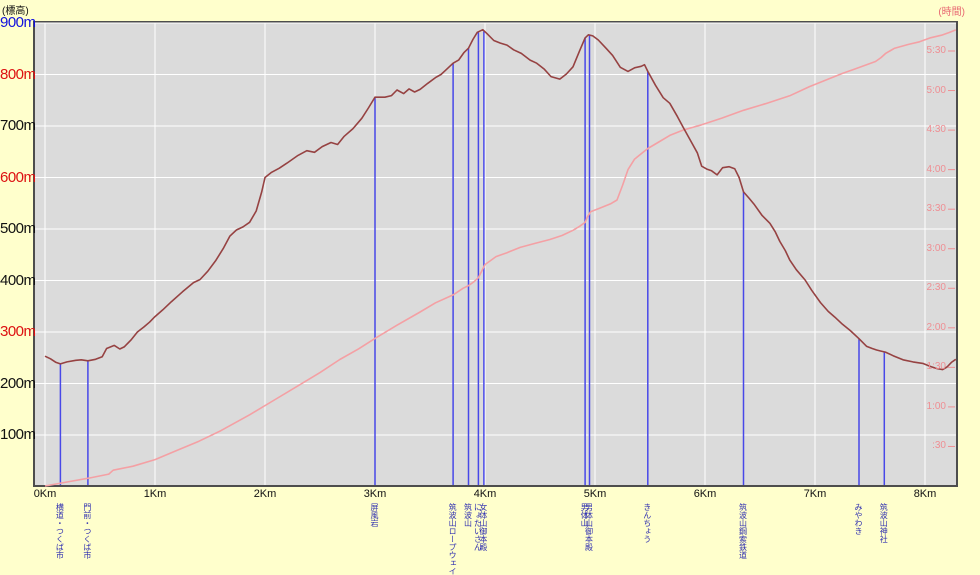  What do you see at coordinates (936, 90) in the screenshot?
I see `time-tick-label: 5:00` at bounding box center [936, 90].